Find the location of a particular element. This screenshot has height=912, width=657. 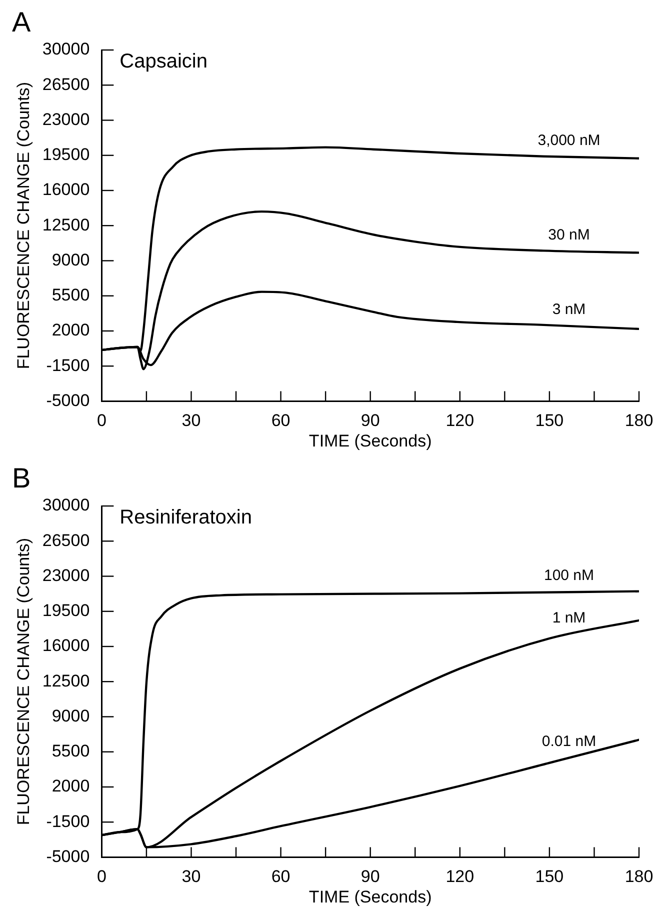

series-label: 3 nM is located at coordinates (569, 309).